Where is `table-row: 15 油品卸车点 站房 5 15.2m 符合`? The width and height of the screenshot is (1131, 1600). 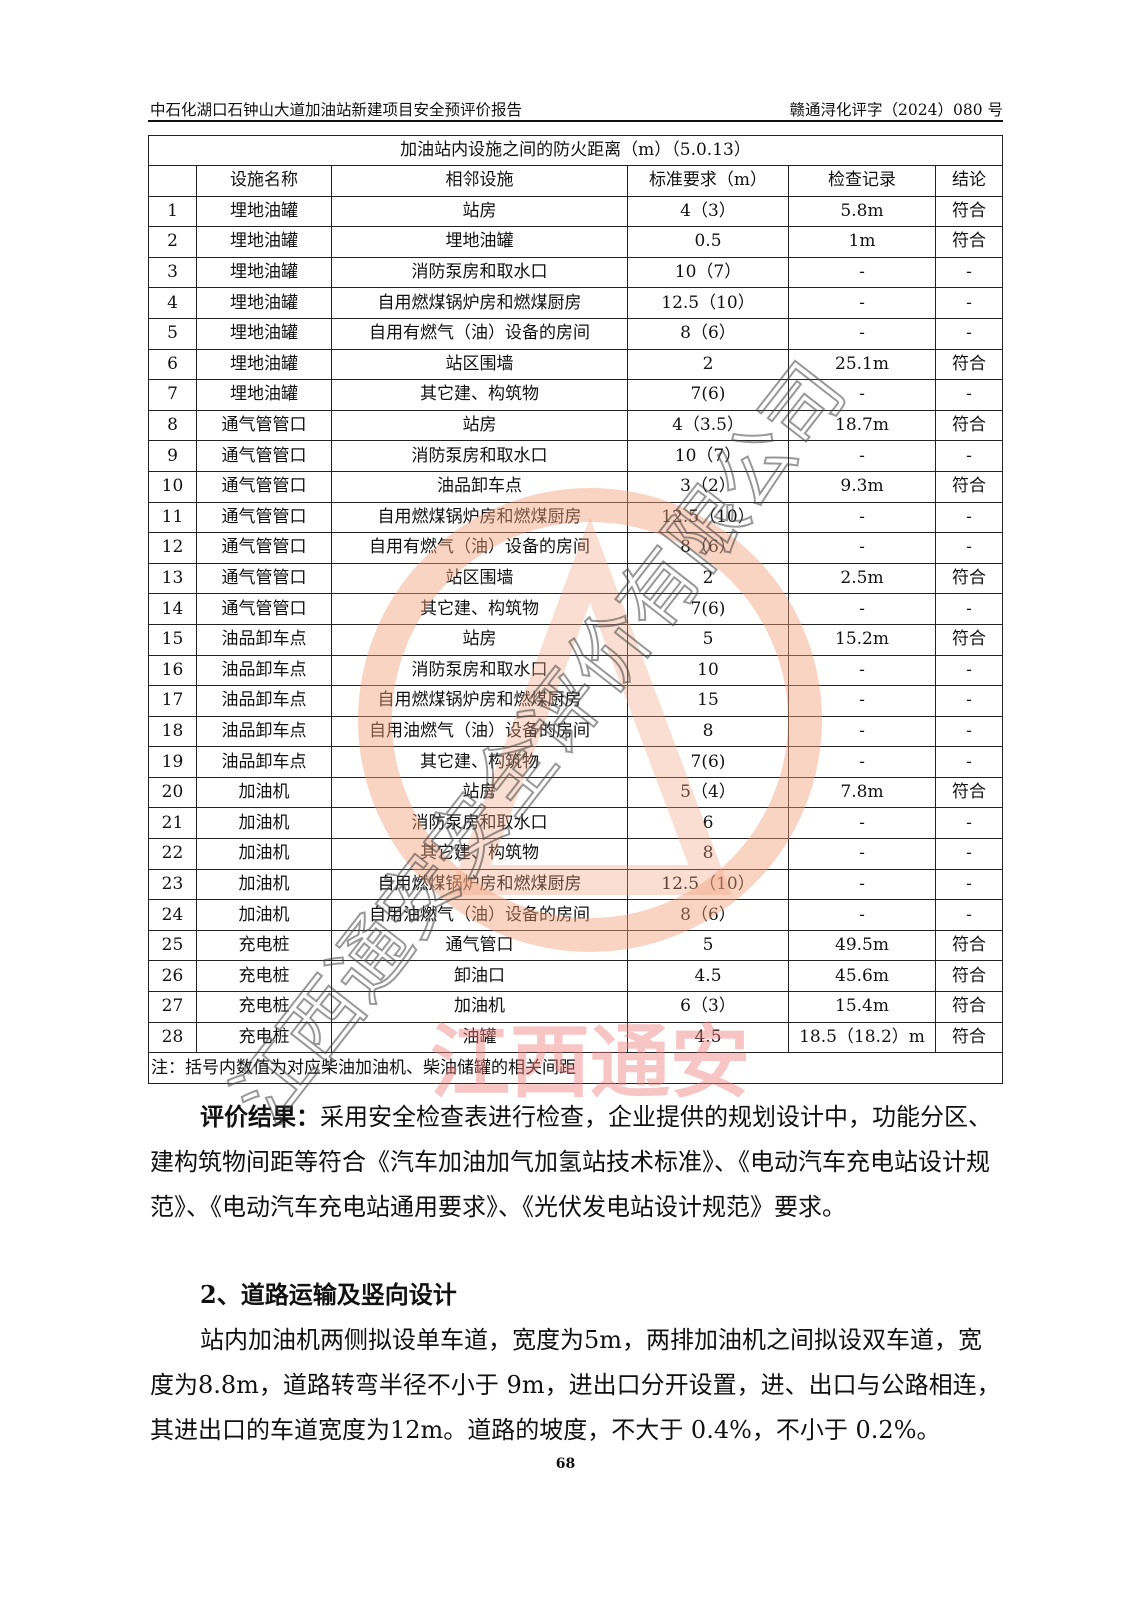 table-row: 15 油品卸车点 站房 5 15.2m 符合 is located at coordinates (575, 639).